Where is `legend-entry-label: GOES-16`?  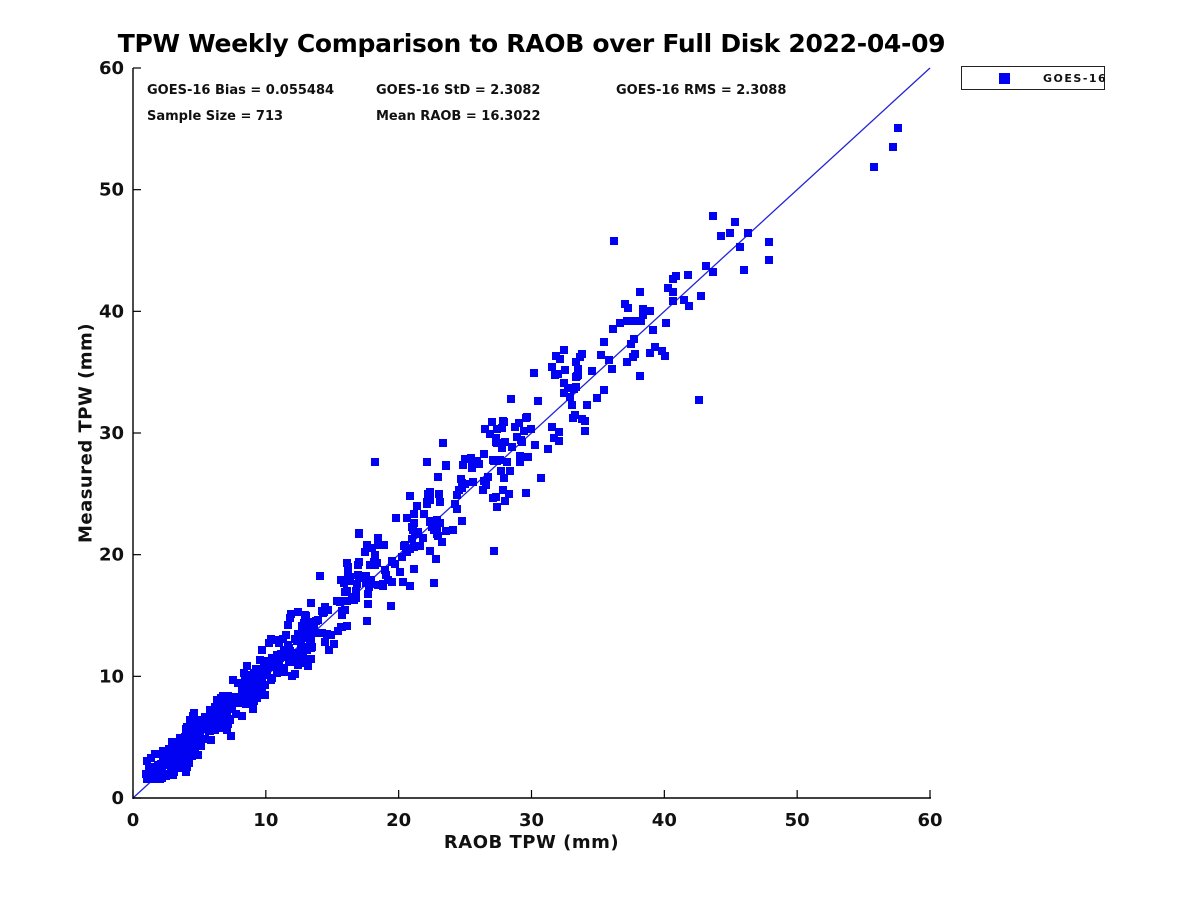
legend-entry-label: GOES-16 is located at coordinates (1075, 78).